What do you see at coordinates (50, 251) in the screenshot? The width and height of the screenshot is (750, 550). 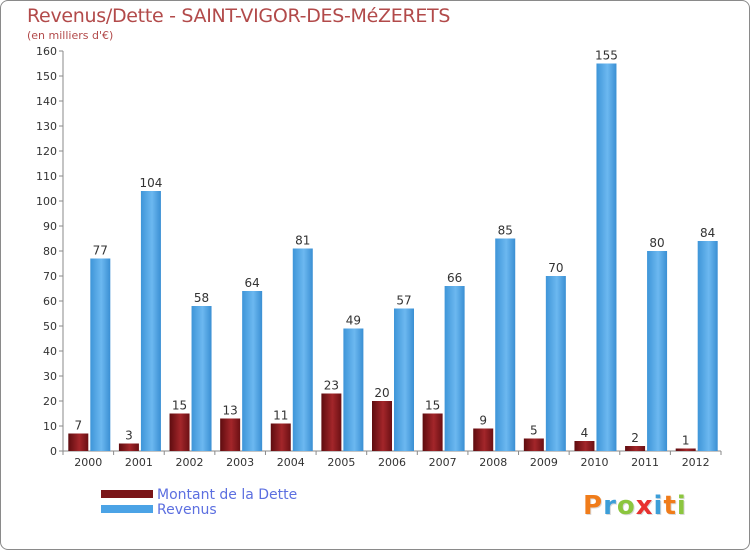 I see `y-tick-label: 80` at bounding box center [50, 251].